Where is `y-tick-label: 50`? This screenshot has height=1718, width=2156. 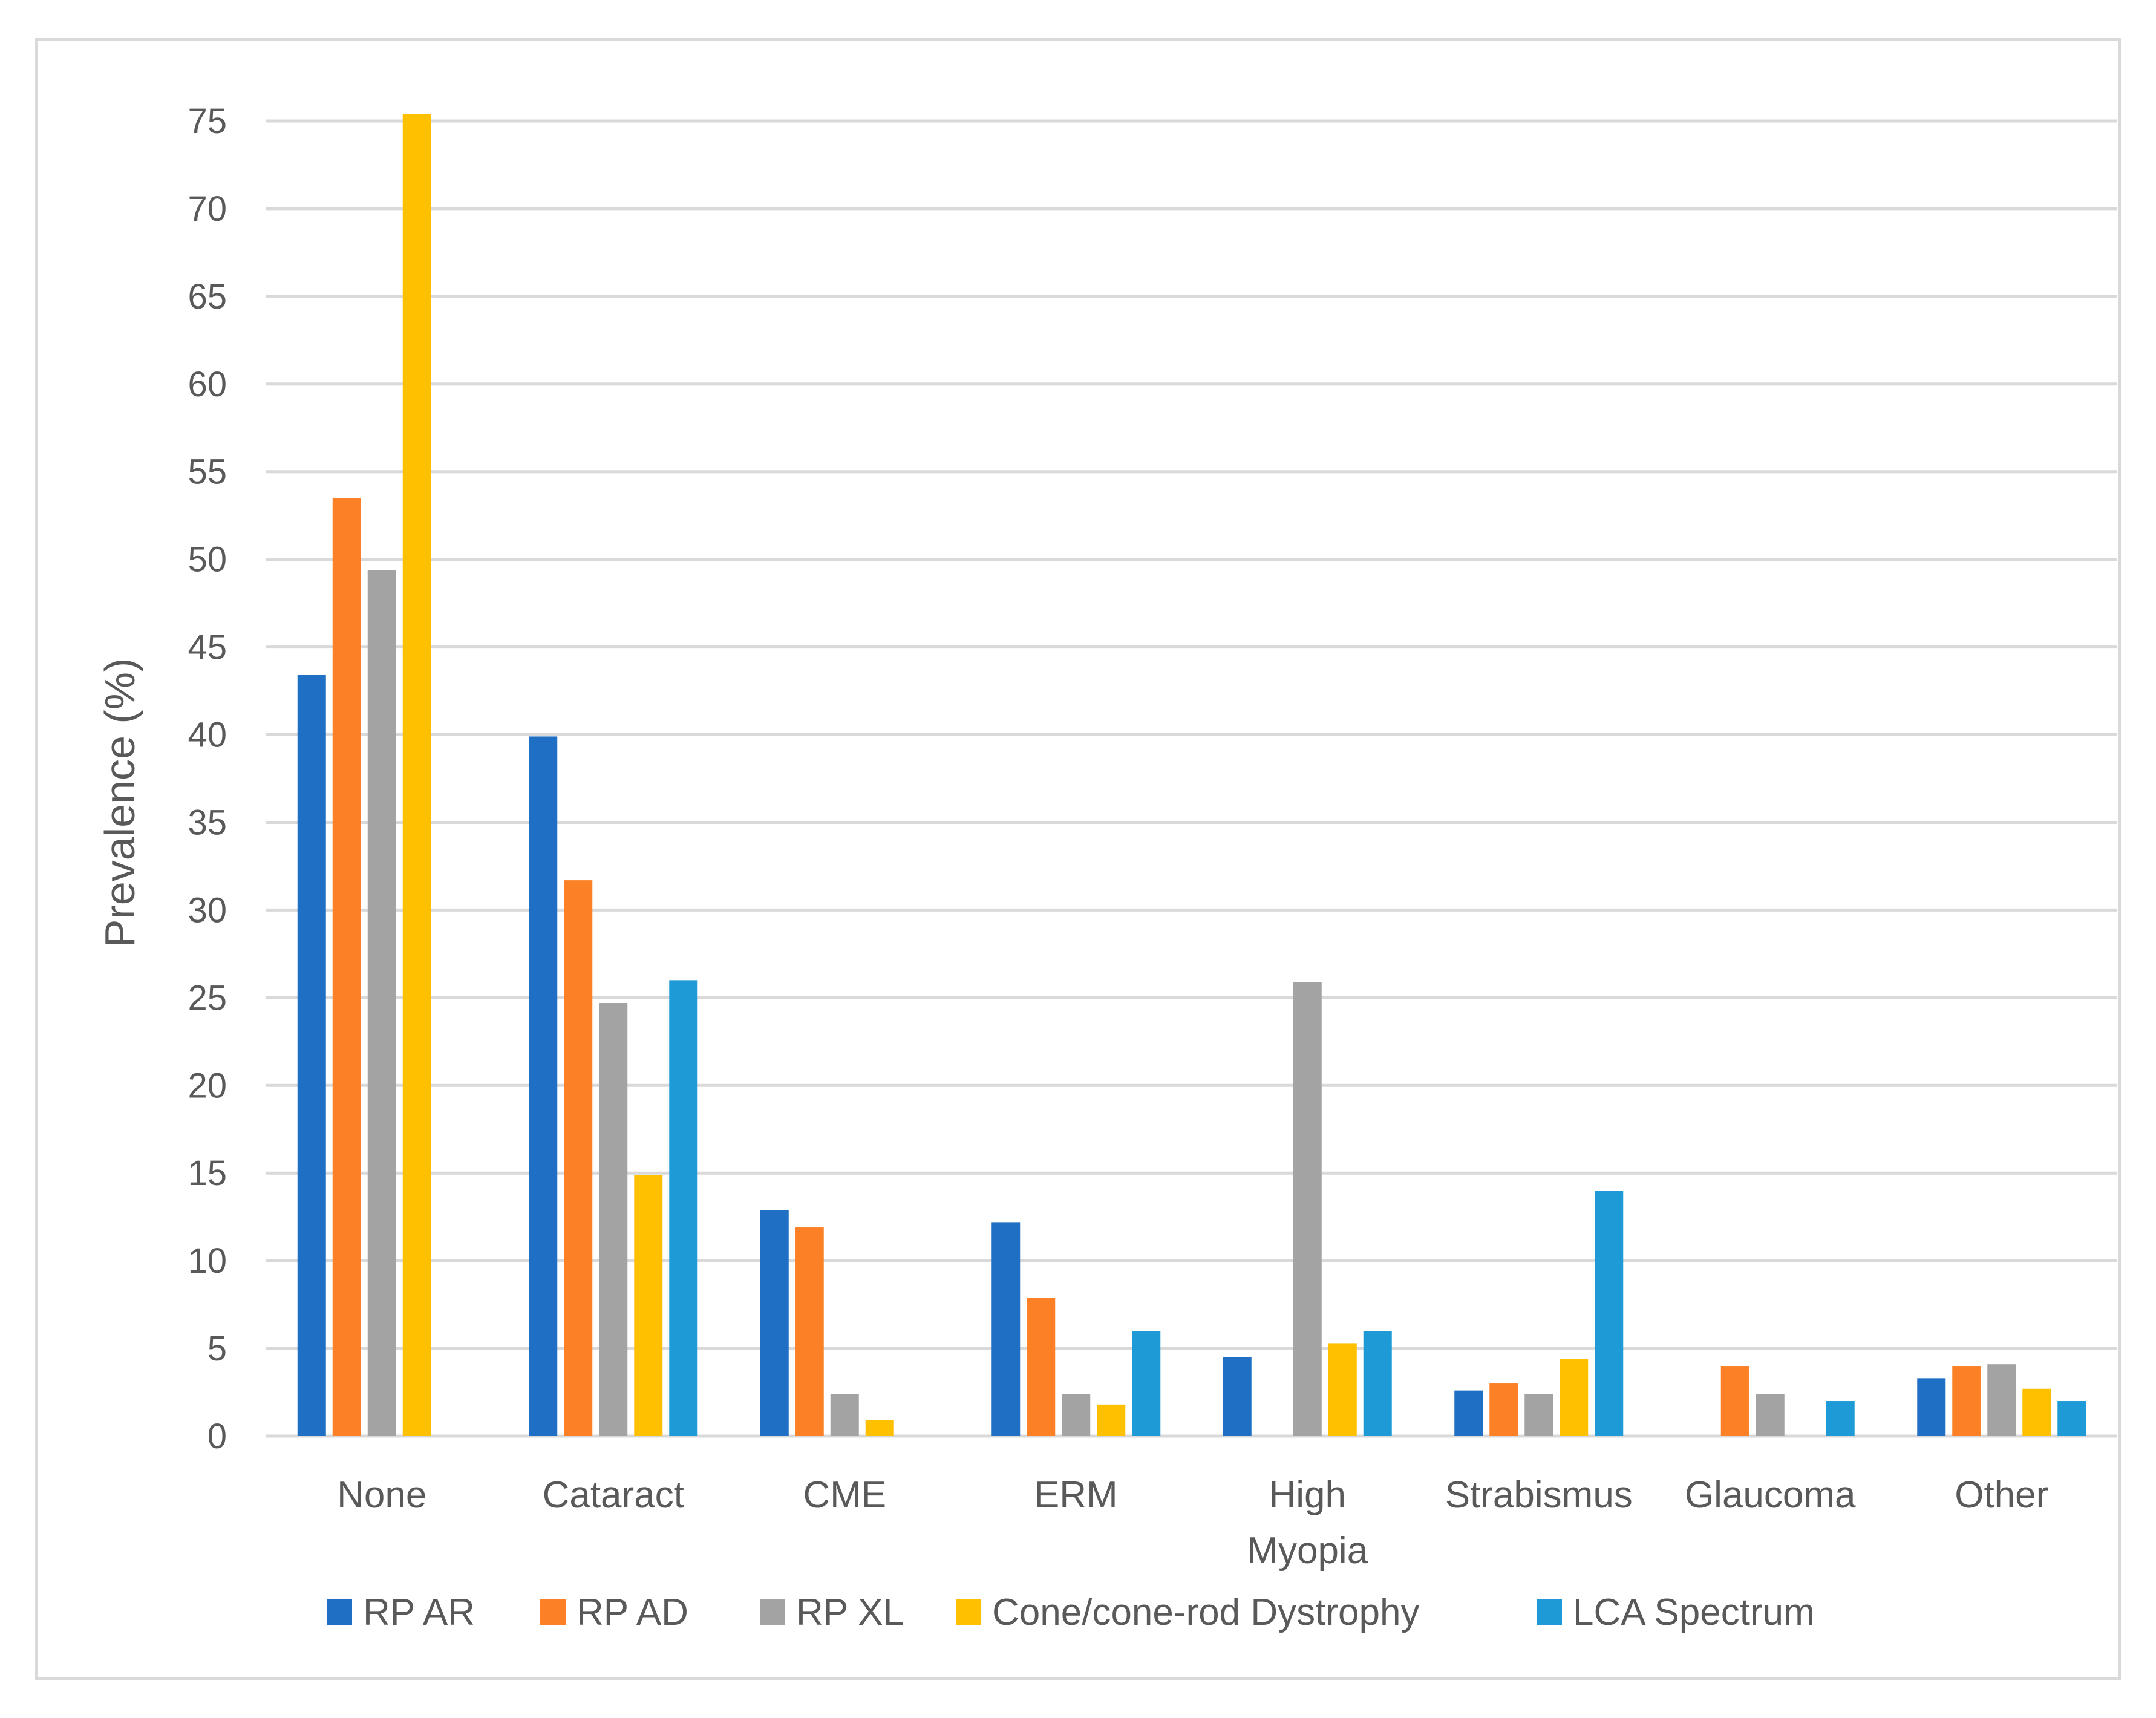
y-tick-label: 50 is located at coordinates (207, 560).